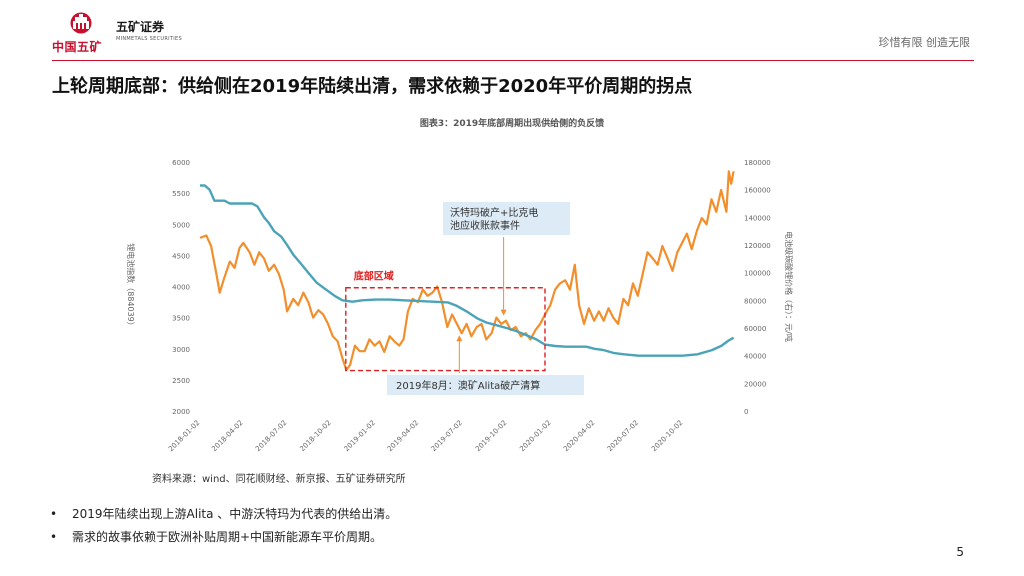  I want to click on brand-name-en: MINMETALS SECURITIES, so click(149, 39).